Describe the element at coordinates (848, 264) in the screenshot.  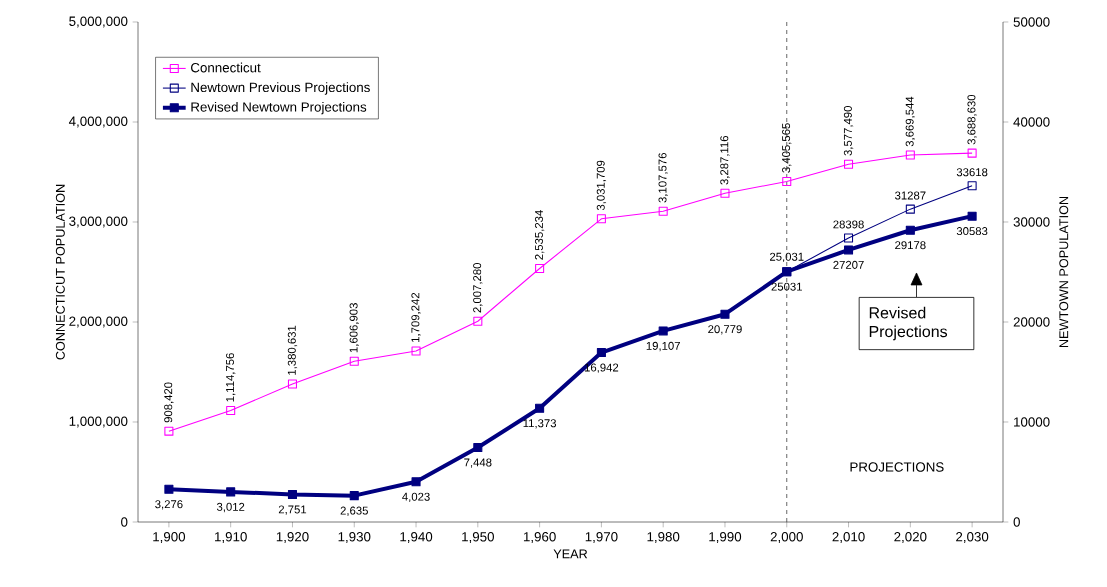
I see `data-label: 27207` at that location.